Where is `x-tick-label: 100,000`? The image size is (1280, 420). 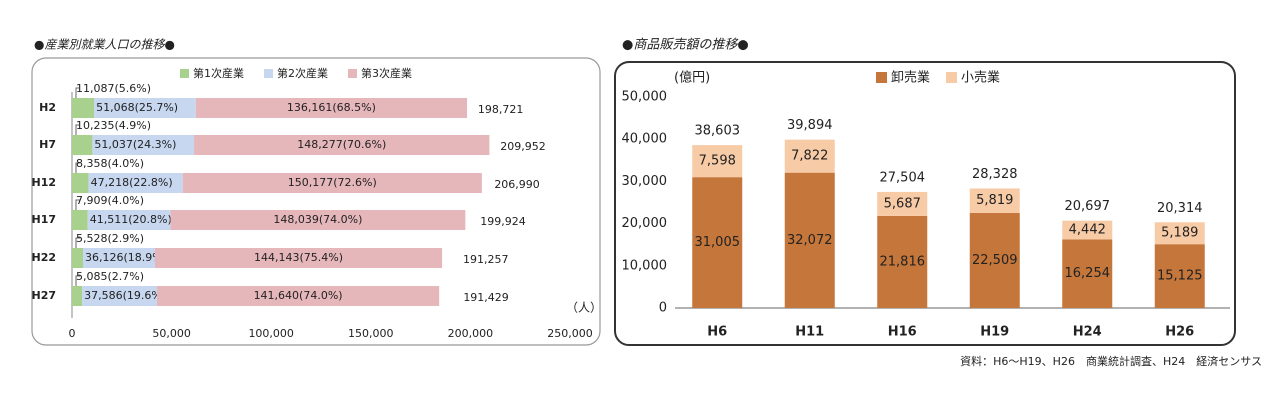
x-tick-label: 100,000 is located at coordinates (271, 333).